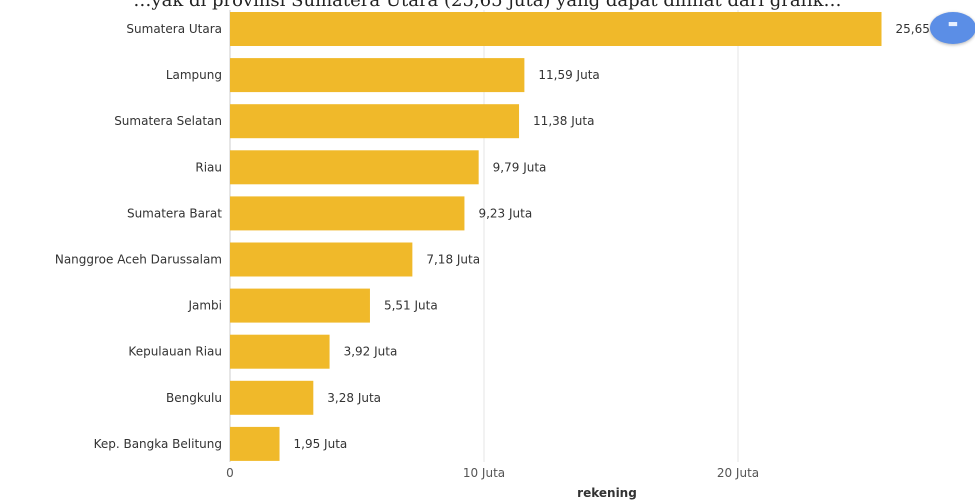 Image resolution: width=975 pixels, height=501 pixels. Describe the element at coordinates (230, 473) in the screenshot. I see `x-tick-label: 0` at that location.